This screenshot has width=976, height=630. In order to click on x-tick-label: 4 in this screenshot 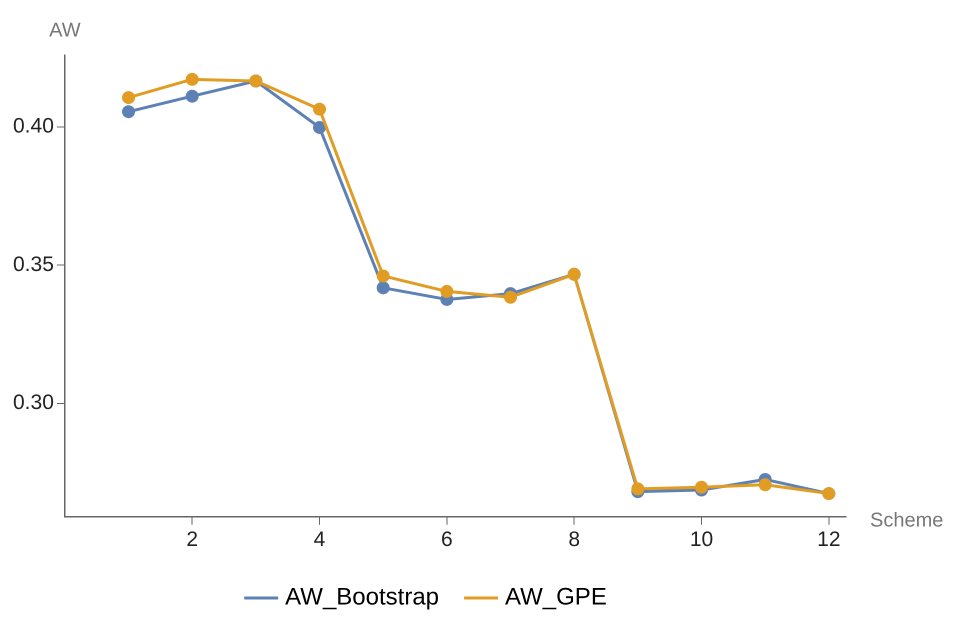, I will do `click(320, 540)`.